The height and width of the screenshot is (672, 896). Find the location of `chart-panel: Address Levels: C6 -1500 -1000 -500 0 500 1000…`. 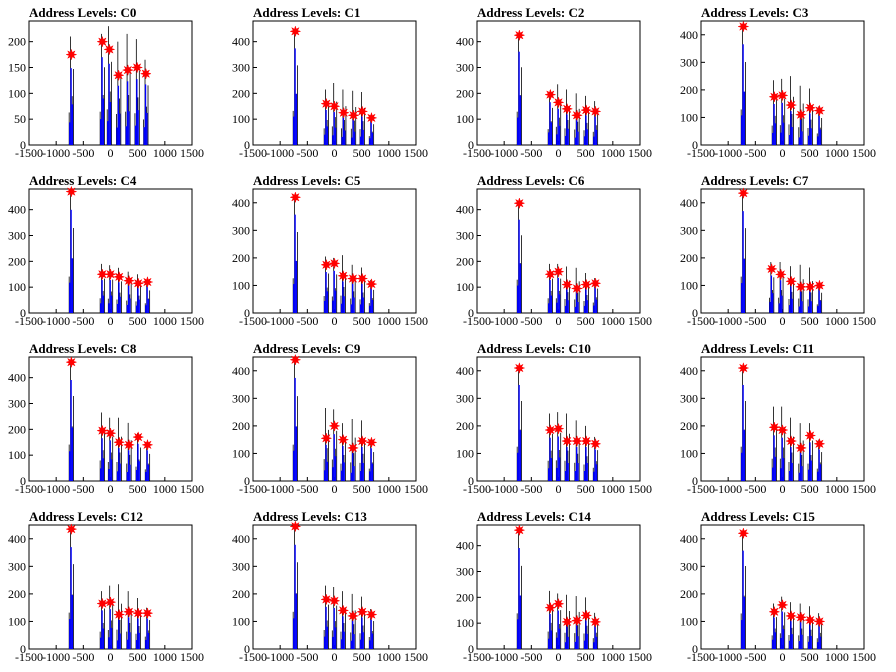

chart-panel: Address Levels: C6 -1500 -1000 -500 0 500 1000… is located at coordinates (560, 252).